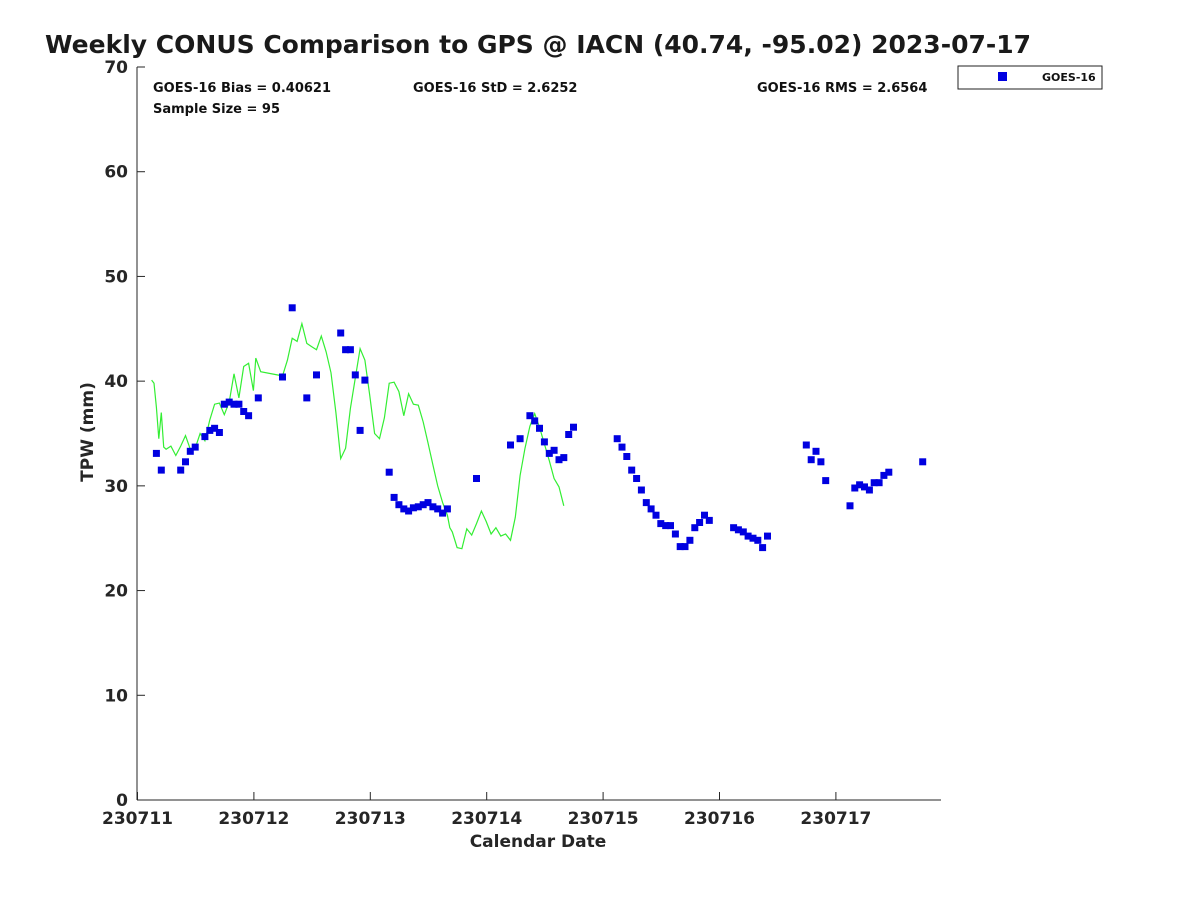 This screenshot has width=1200, height=900. Describe the element at coordinates (242, 88) in the screenshot. I see `stat-bias: GOES-16 Bias = 0.40621` at that location.